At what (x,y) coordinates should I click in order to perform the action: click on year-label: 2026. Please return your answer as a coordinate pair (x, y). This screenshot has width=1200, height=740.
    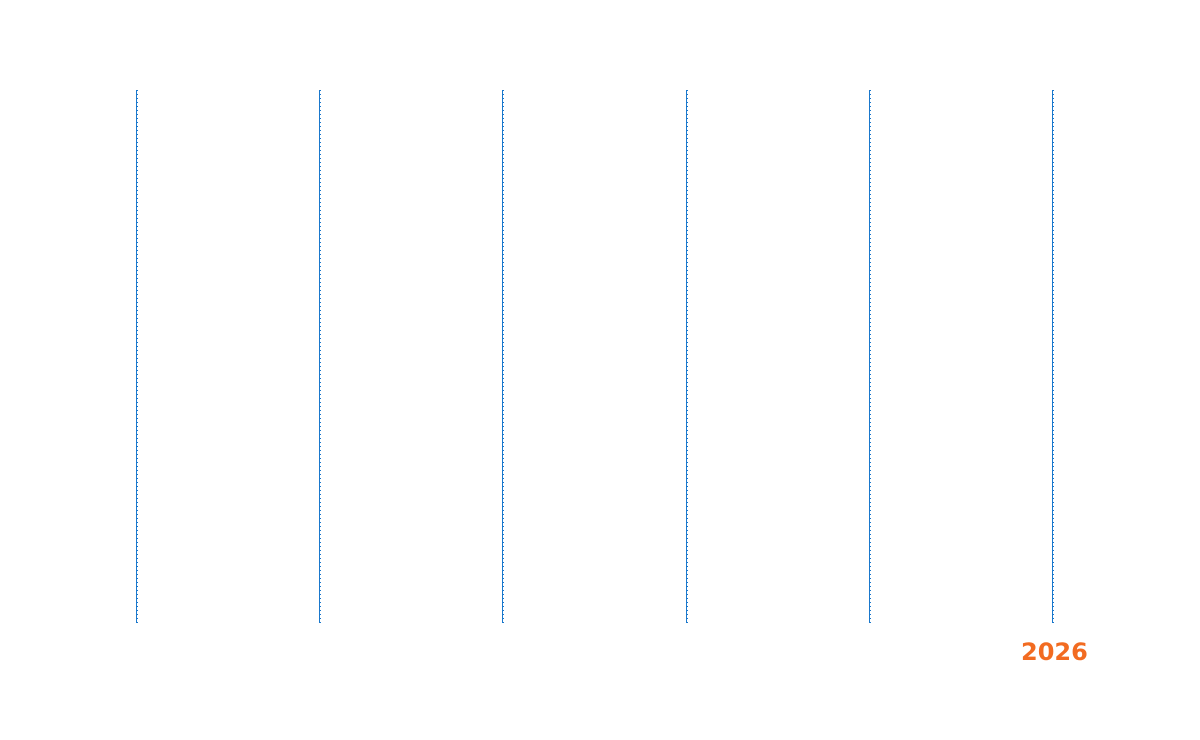
    Looking at the image, I should click on (1054, 652).